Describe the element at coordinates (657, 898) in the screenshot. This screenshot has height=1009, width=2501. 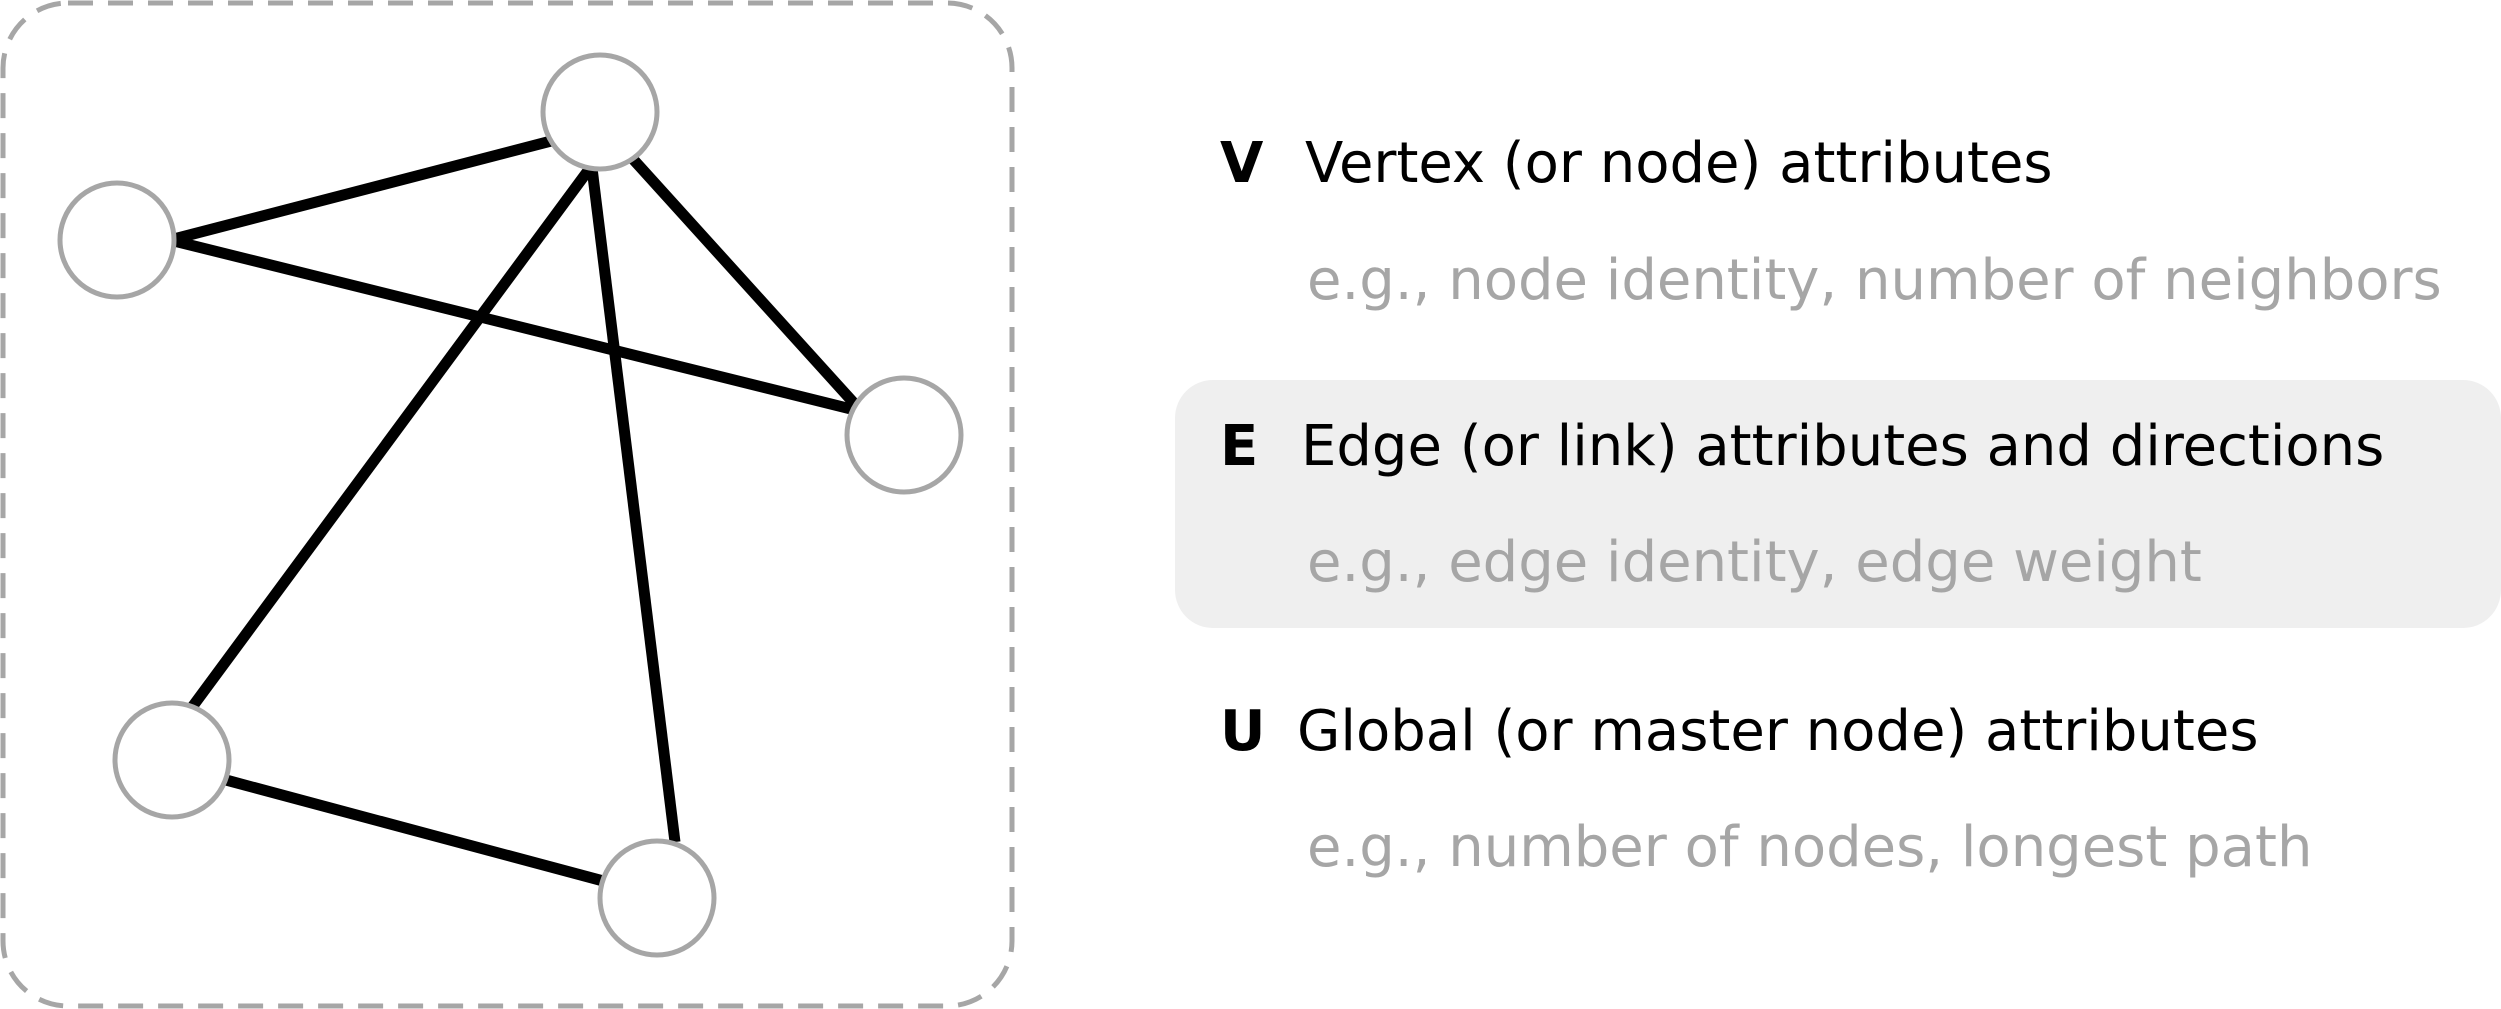
I see `graph-node-n5` at that location.